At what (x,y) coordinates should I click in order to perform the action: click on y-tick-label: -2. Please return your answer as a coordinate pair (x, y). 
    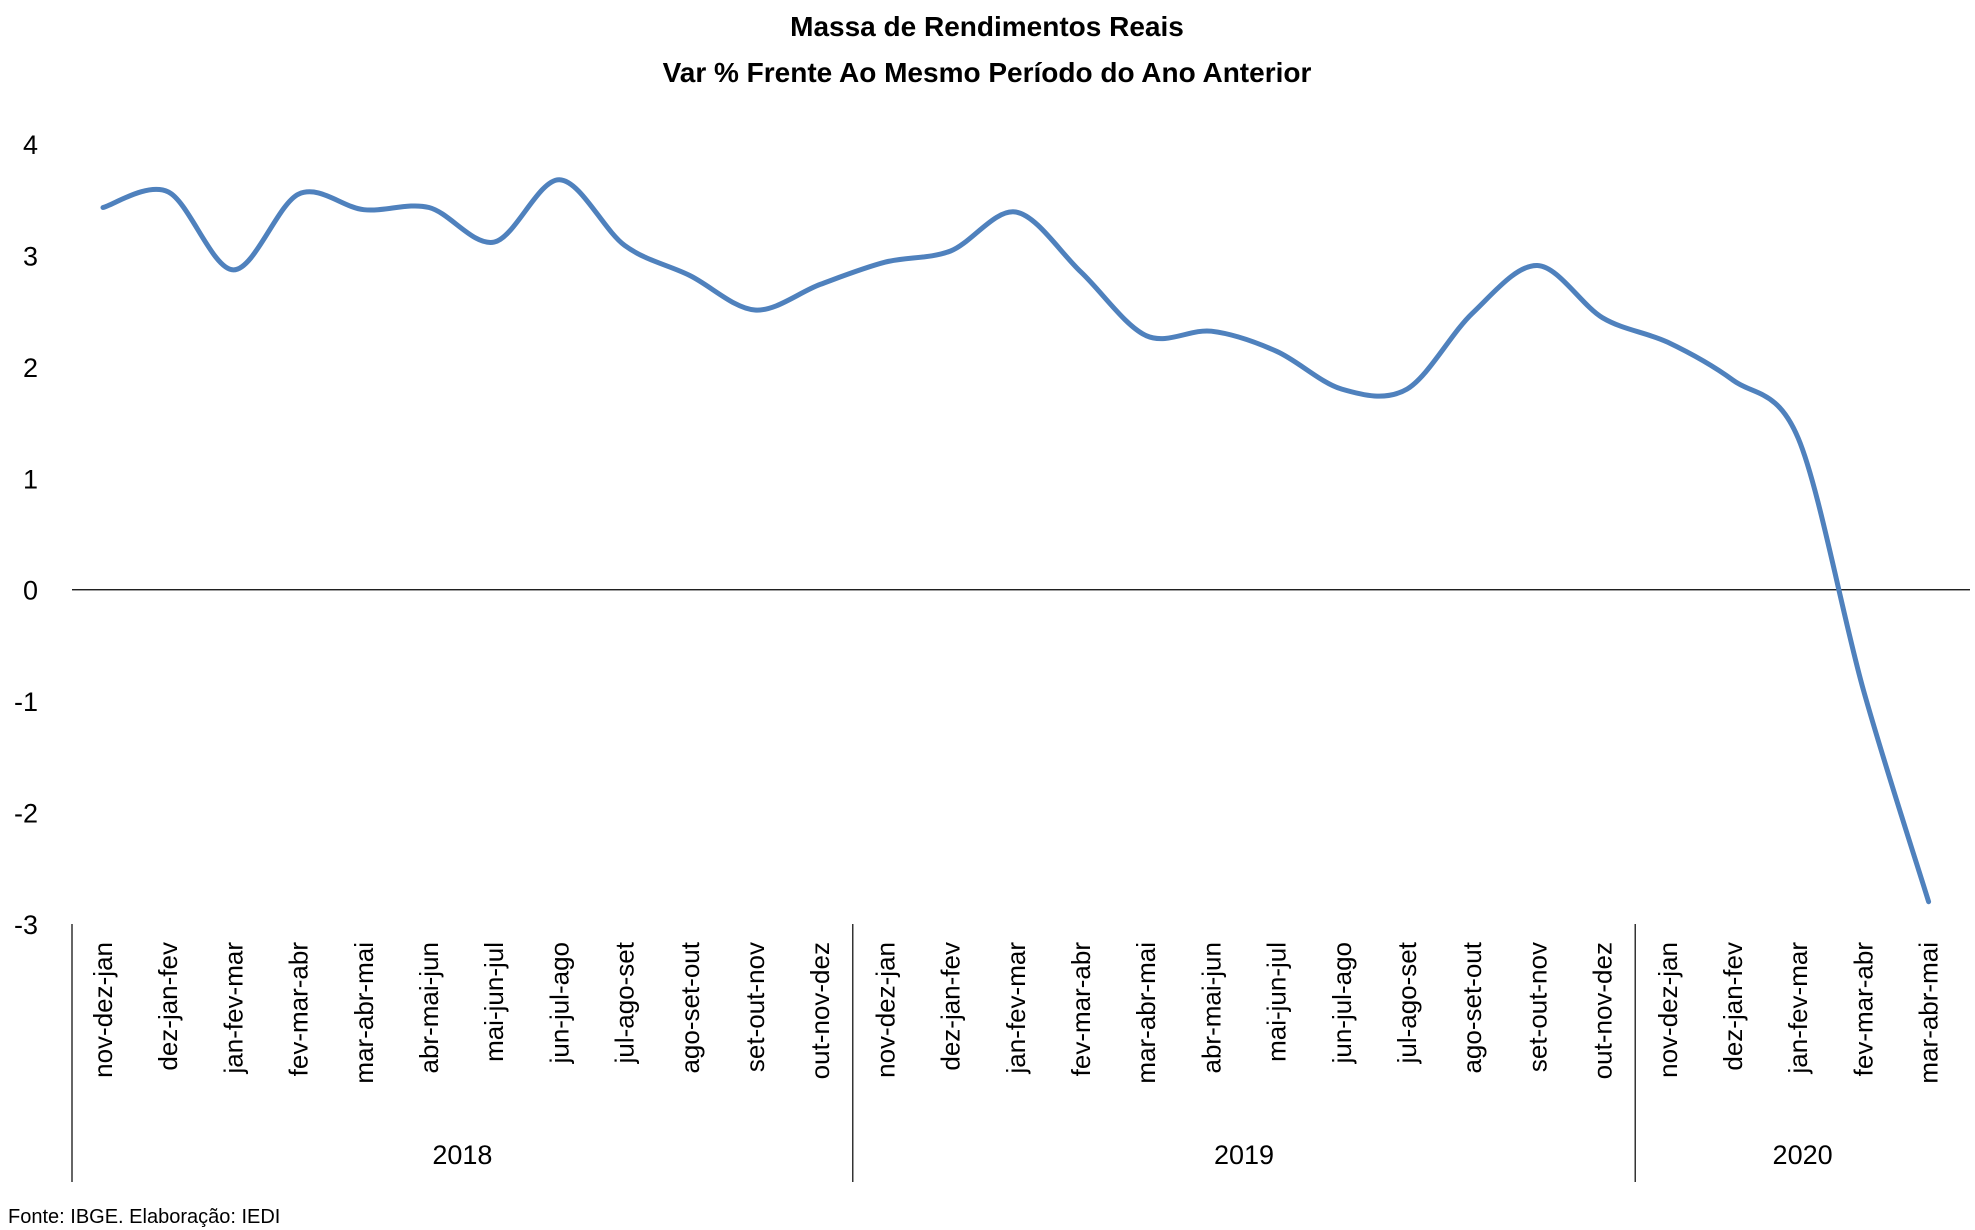
    Looking at the image, I should click on (26, 814).